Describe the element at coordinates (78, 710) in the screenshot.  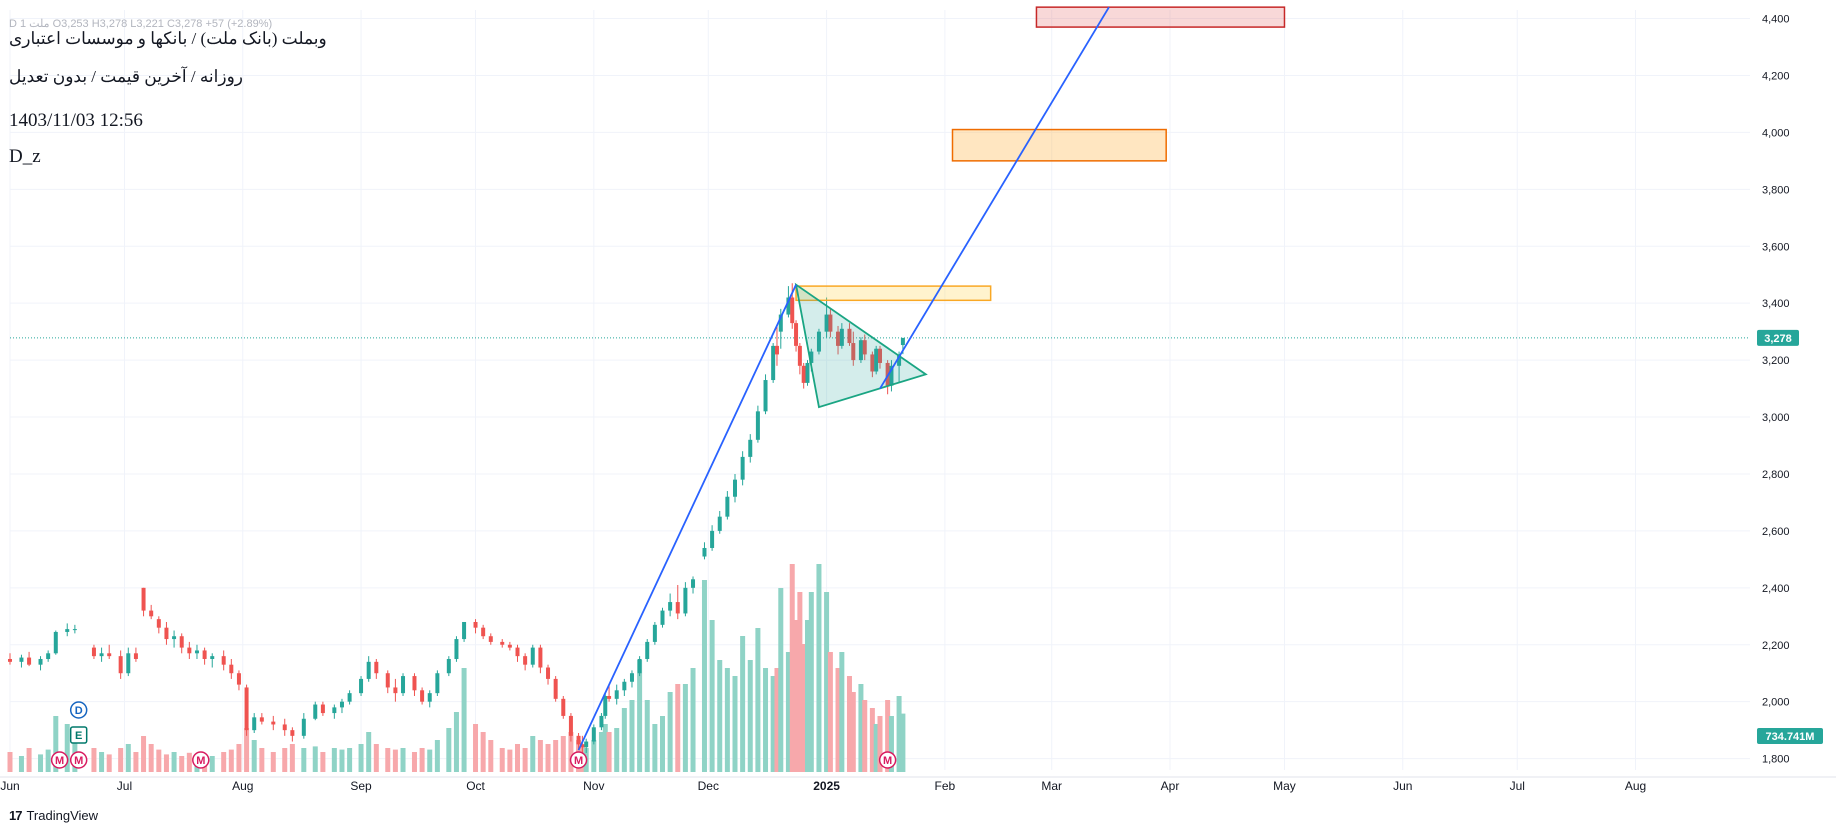
I see `dividend-marker: D` at that location.